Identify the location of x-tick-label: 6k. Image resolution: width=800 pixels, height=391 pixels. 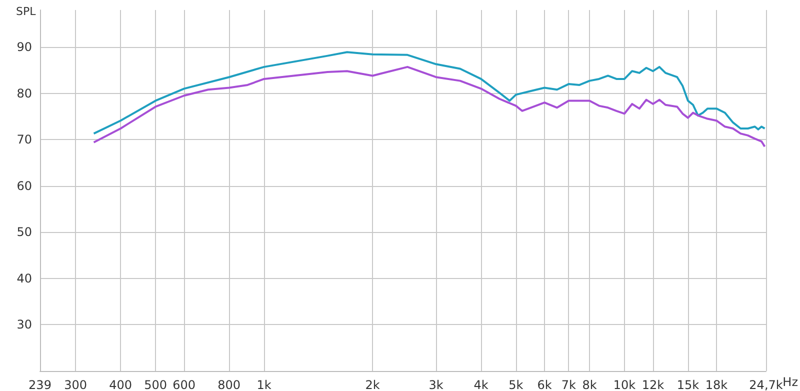
(544, 384).